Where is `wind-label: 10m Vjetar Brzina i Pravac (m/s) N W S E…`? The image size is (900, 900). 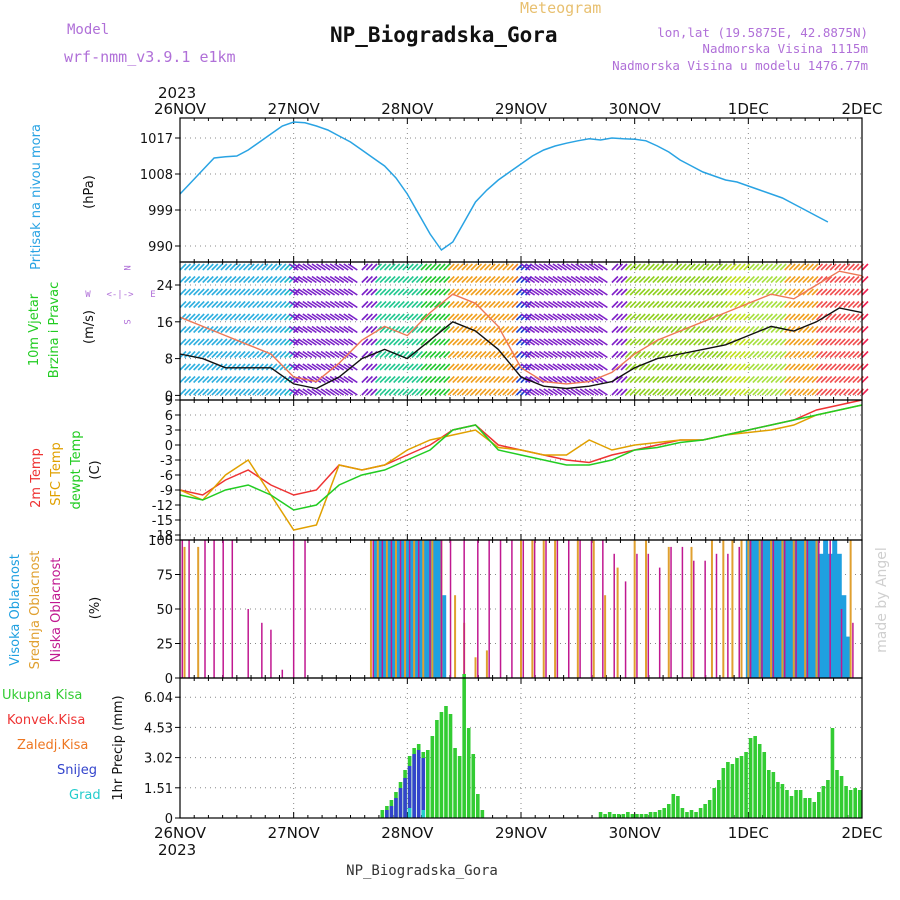
wind-label: 10m Vjetar Brzina i Pravac (m/s) N W S E… is located at coordinates (91, 321).